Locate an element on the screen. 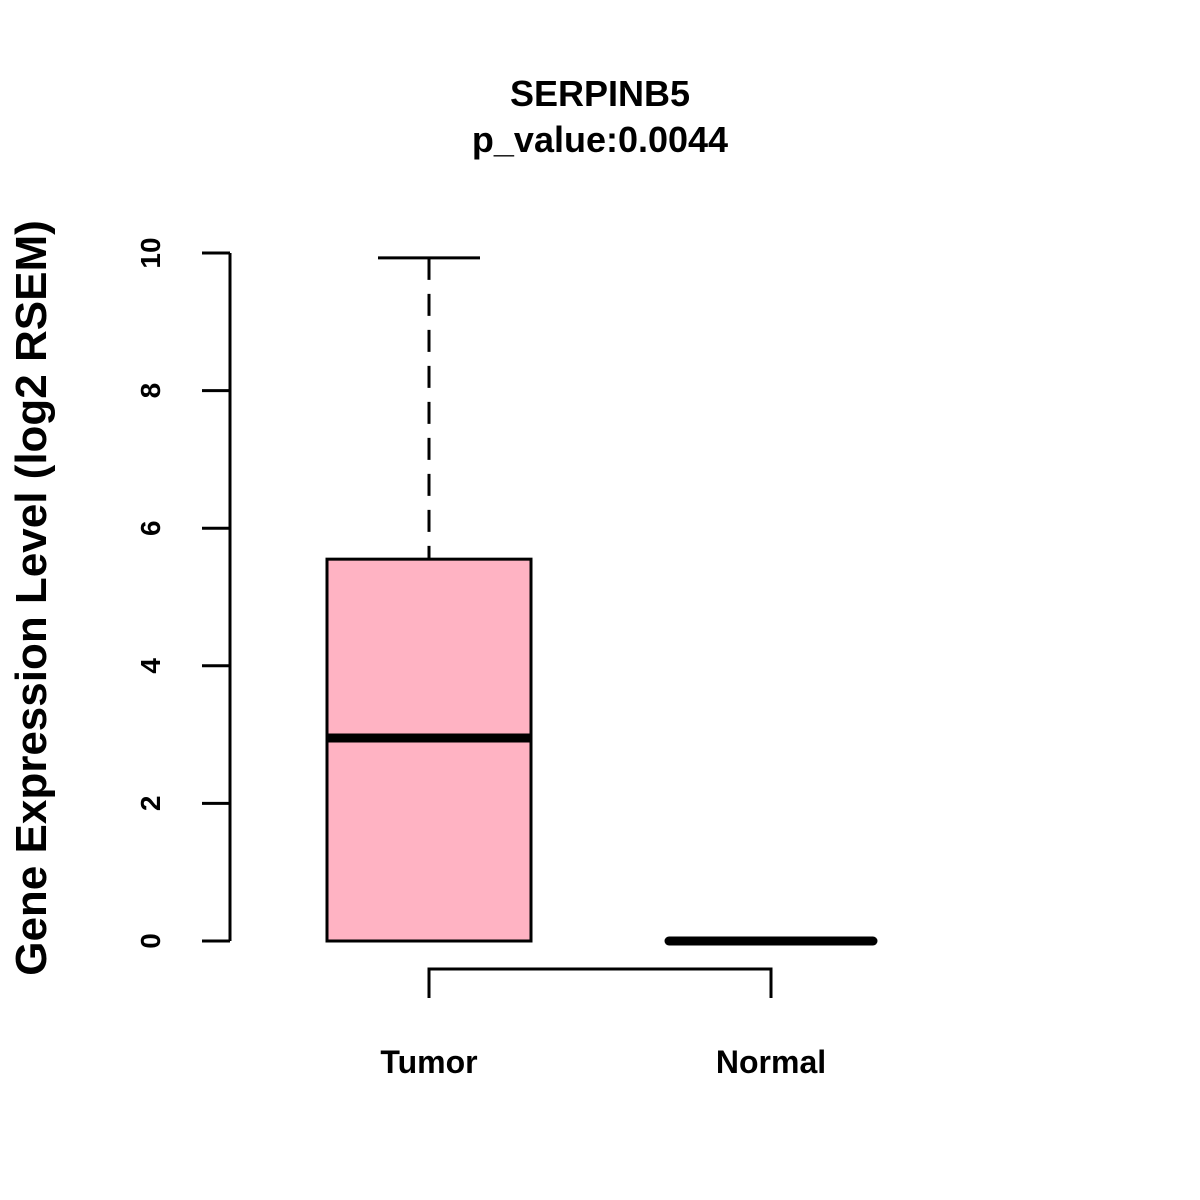 The image size is (1200, 1200). y-axis-ticks: 0 2 4 6 8 10 is located at coordinates (182, 593).